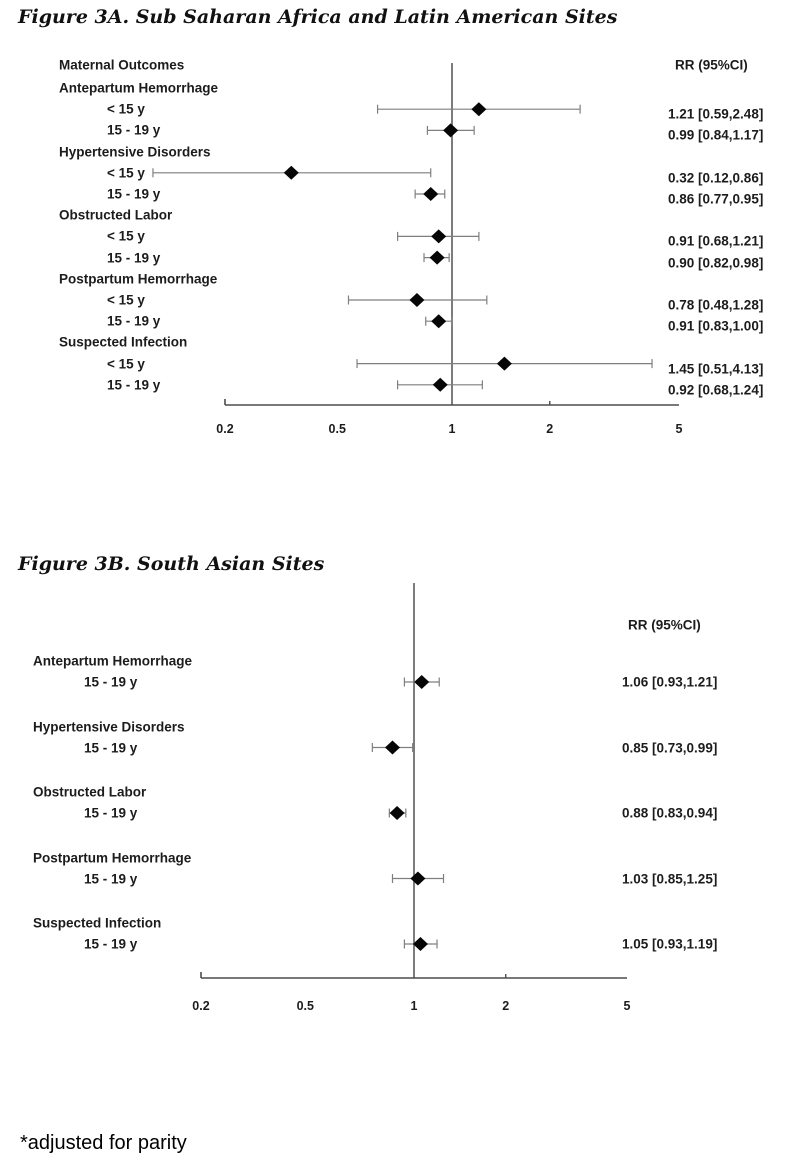 The image size is (785, 1164). I want to click on rr-value: 1.05 [0.93,1.19], so click(670, 944).